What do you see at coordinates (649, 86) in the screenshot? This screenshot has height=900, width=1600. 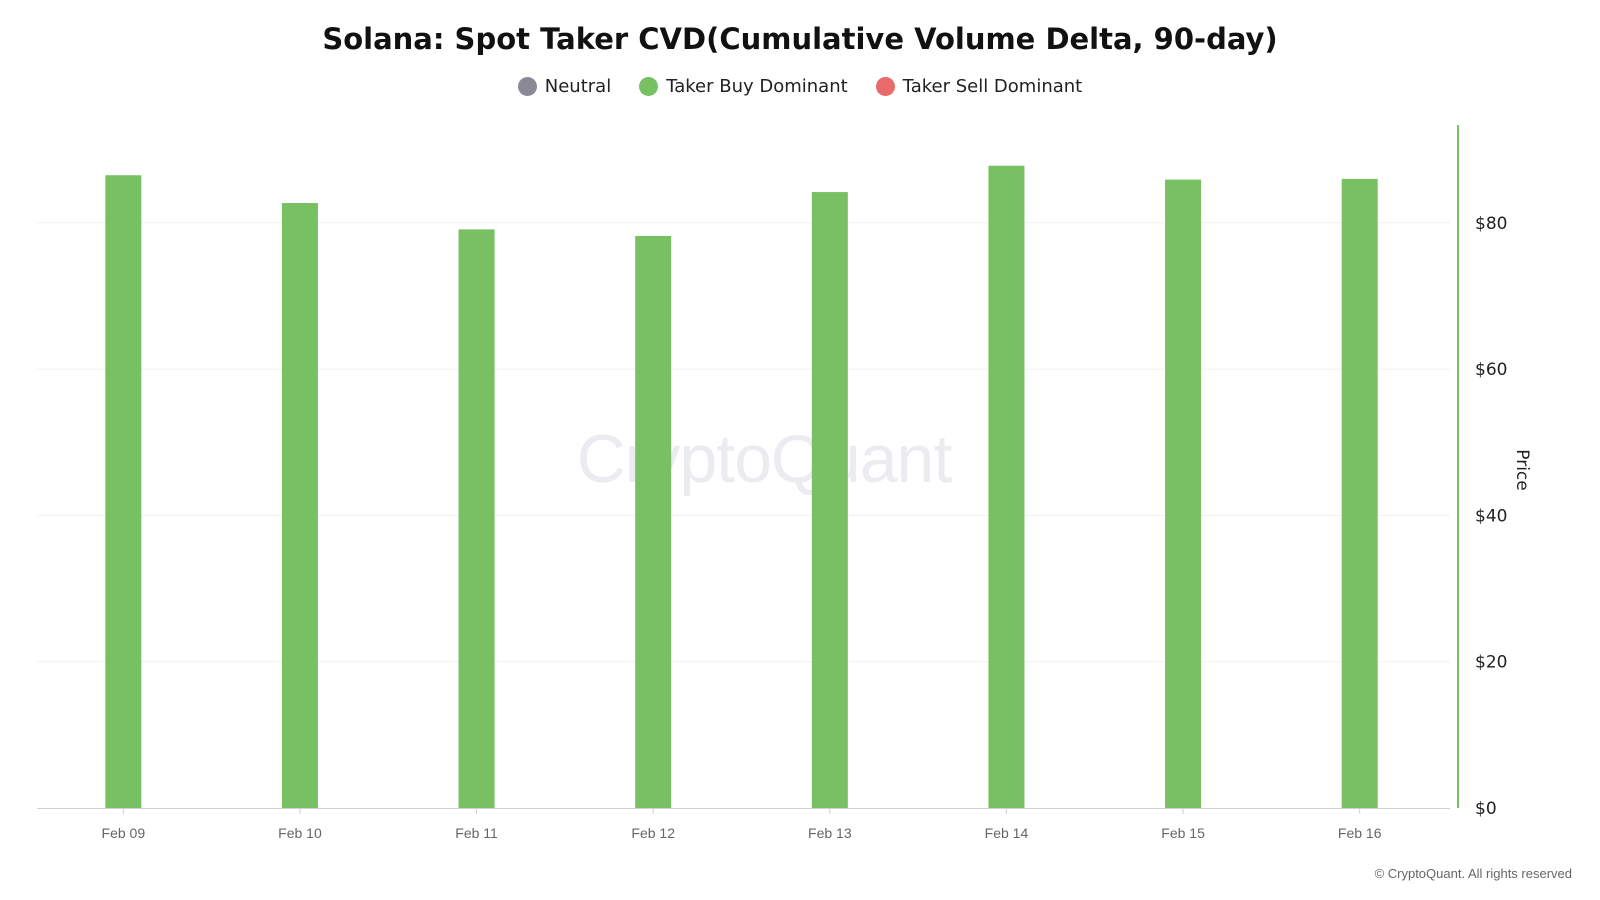 I see `legend-dot-taker-buy` at bounding box center [649, 86].